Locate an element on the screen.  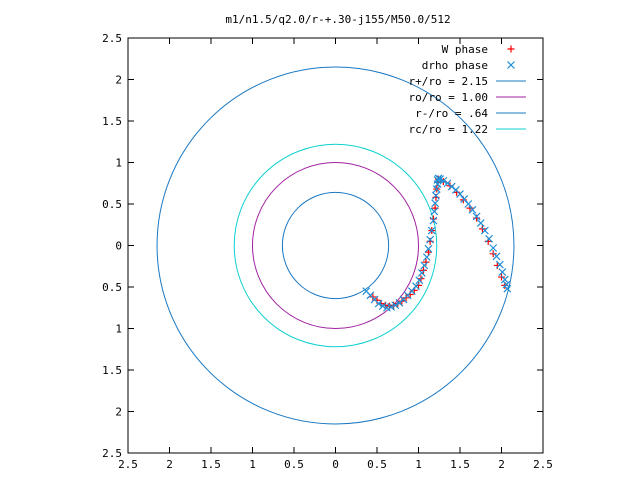
w-phase-point is located at coordinates (428, 252).